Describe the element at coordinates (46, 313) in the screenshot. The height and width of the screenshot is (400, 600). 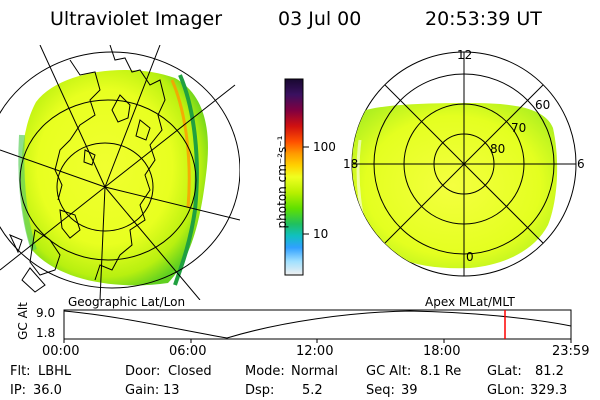
I see `altitude-ymax: 9.0` at that location.